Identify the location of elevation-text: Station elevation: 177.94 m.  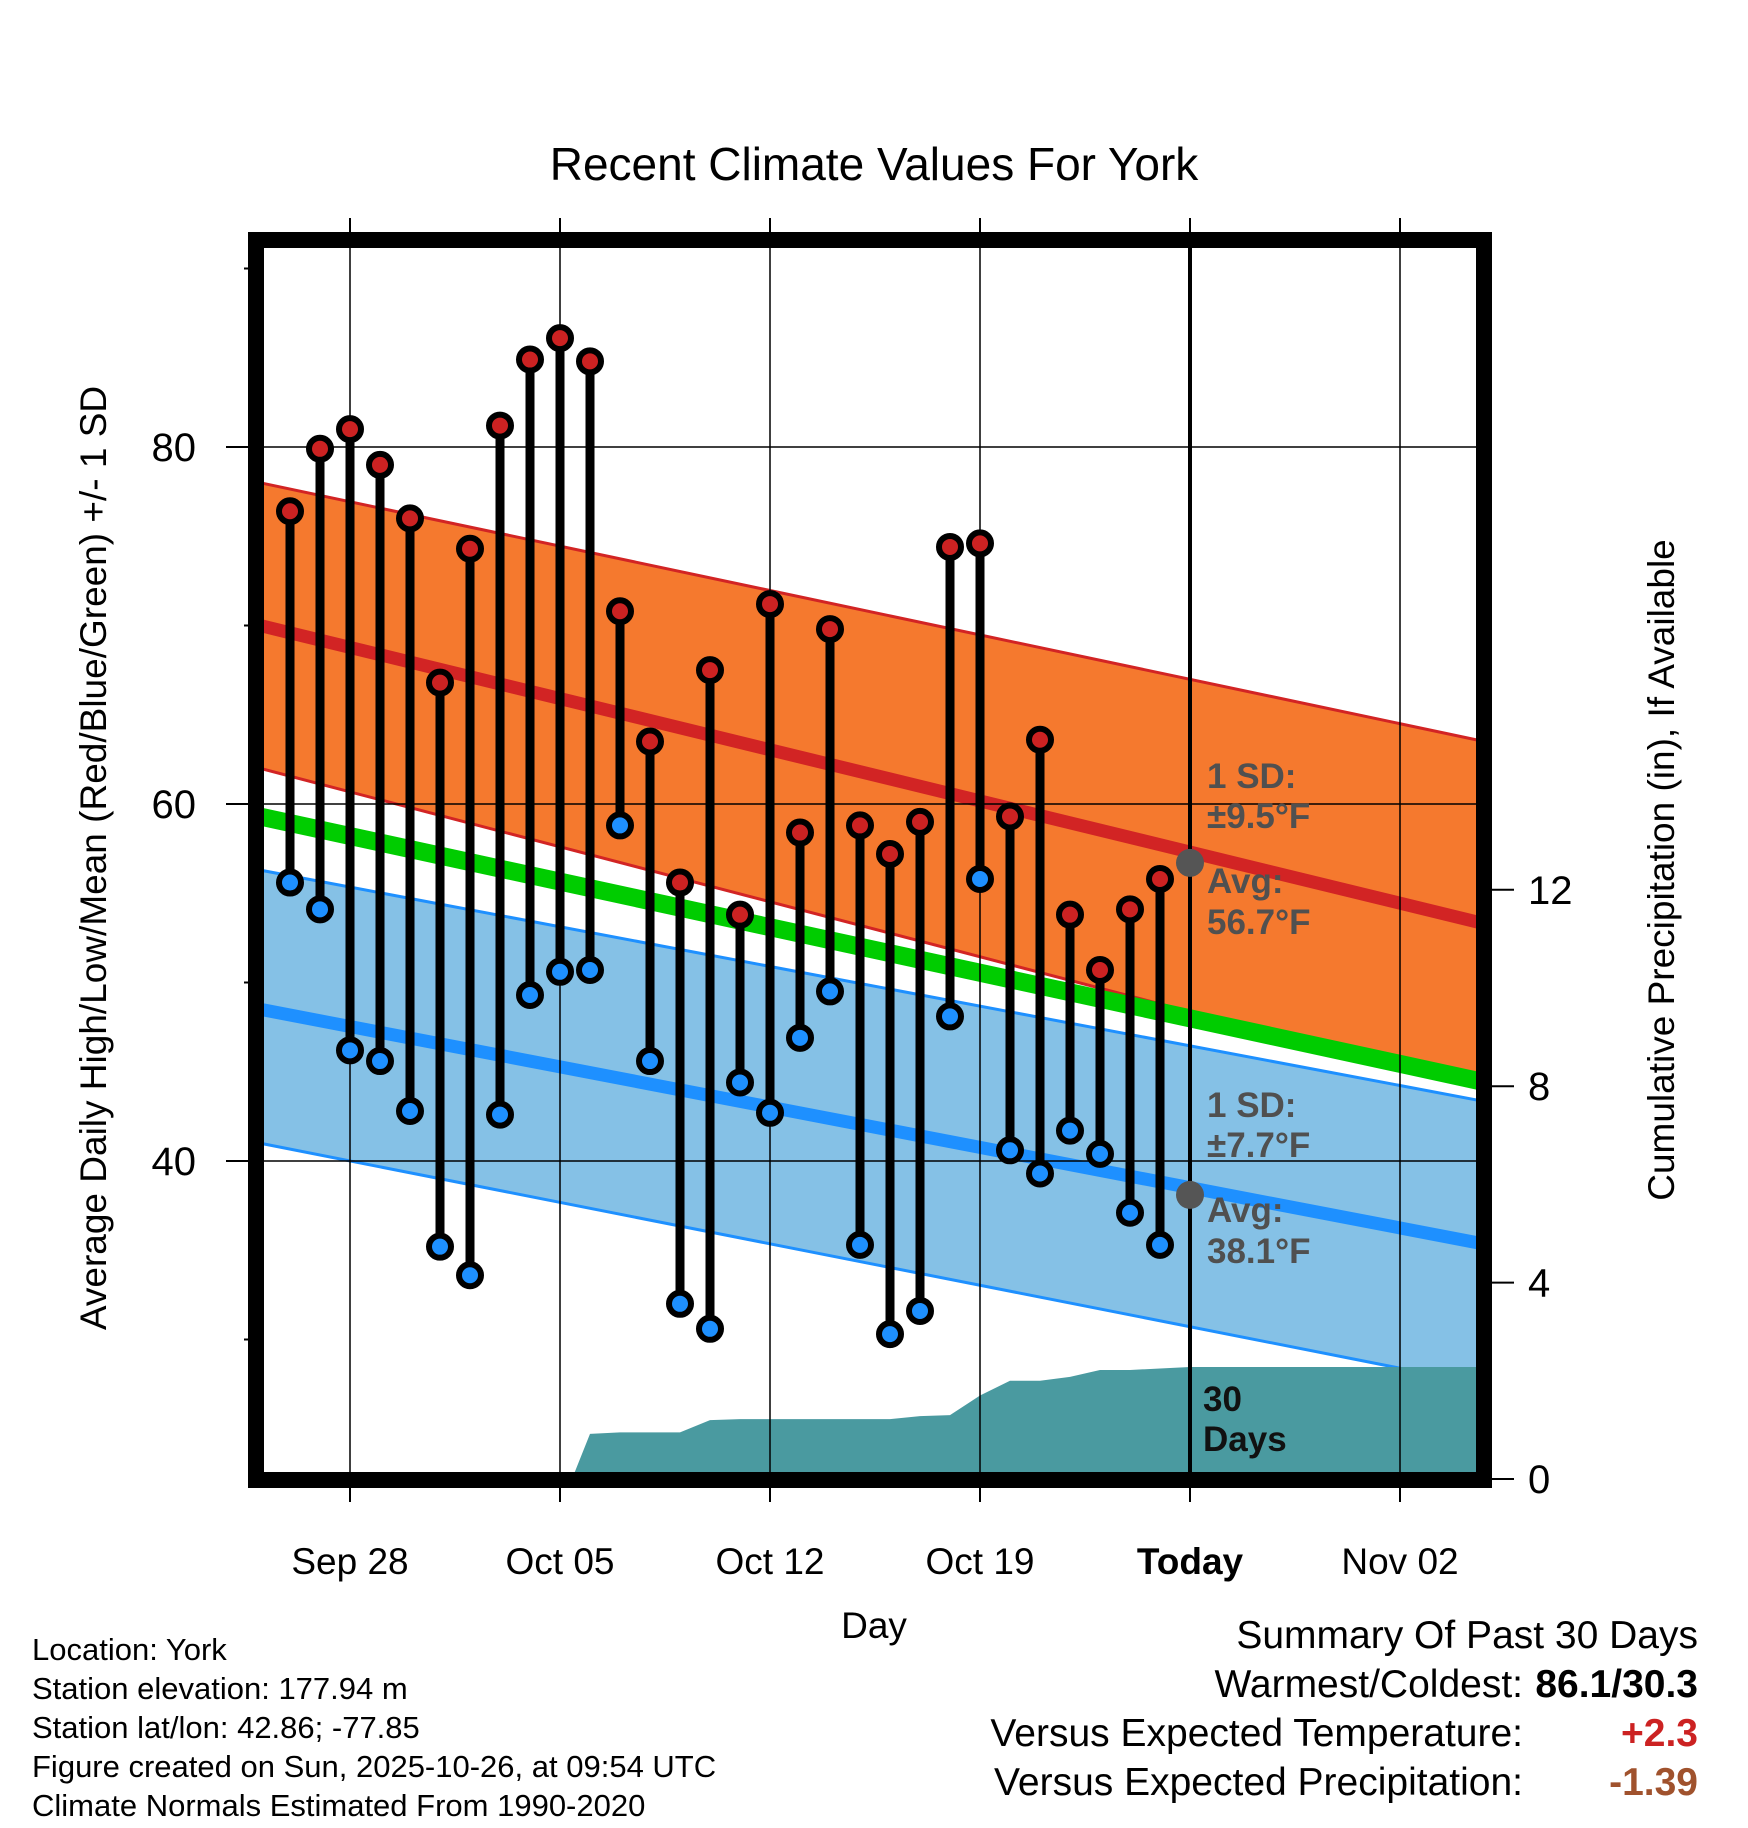
(220, 1688).